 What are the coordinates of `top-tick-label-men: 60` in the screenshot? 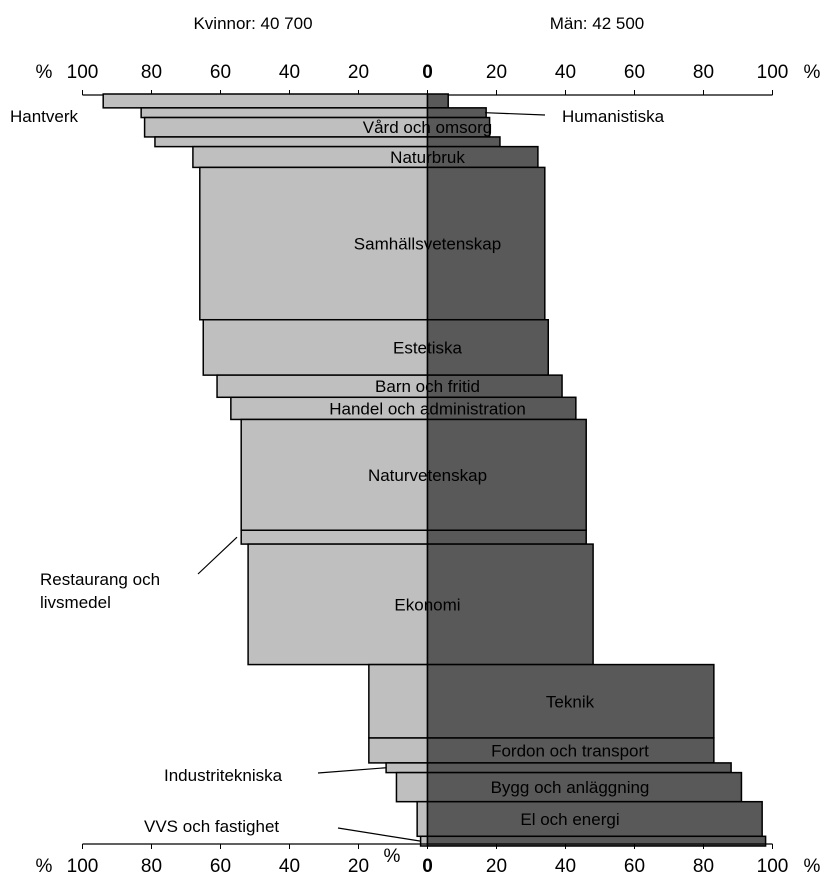 It's located at (634, 72).